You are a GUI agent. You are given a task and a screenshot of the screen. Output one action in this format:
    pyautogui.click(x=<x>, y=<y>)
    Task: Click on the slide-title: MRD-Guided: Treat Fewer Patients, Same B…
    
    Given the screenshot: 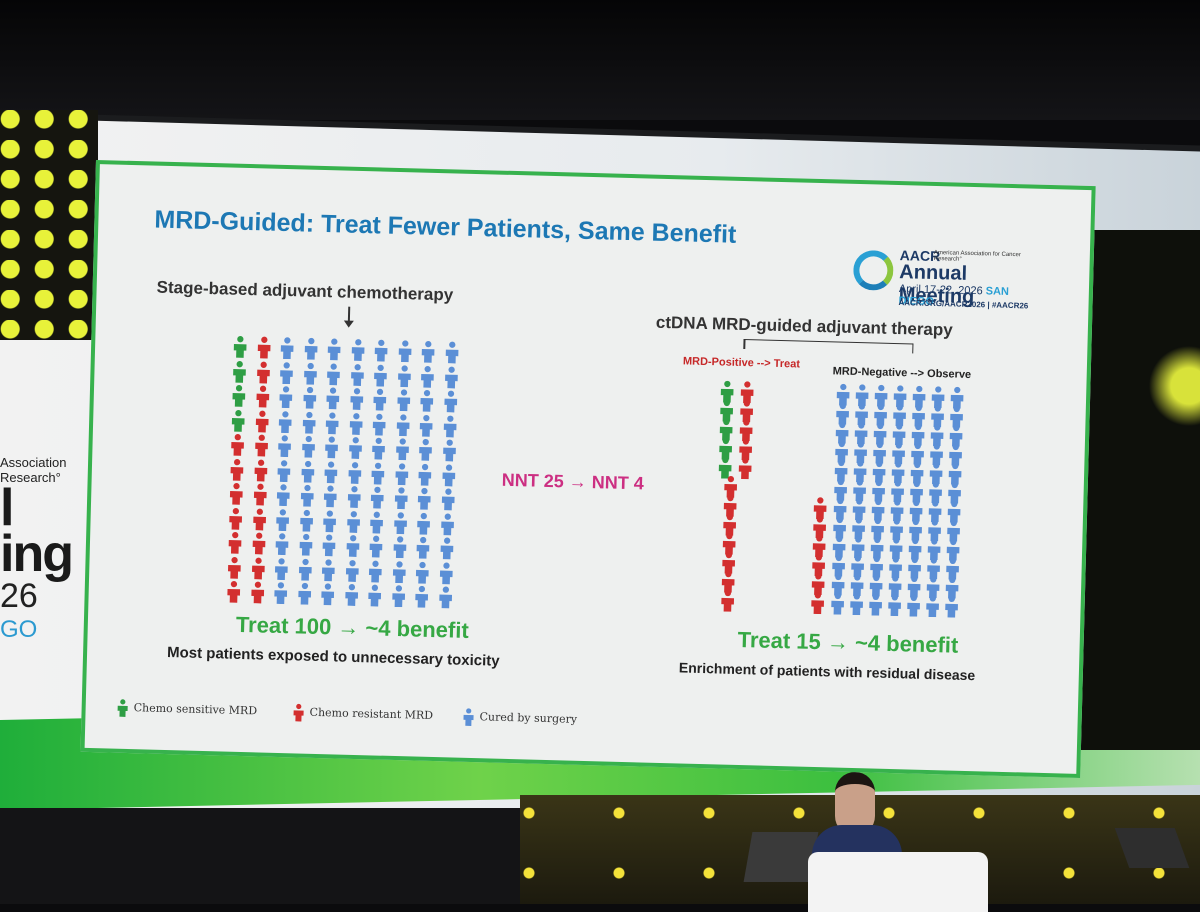 What is the action you would take?
    pyautogui.click(x=445, y=227)
    